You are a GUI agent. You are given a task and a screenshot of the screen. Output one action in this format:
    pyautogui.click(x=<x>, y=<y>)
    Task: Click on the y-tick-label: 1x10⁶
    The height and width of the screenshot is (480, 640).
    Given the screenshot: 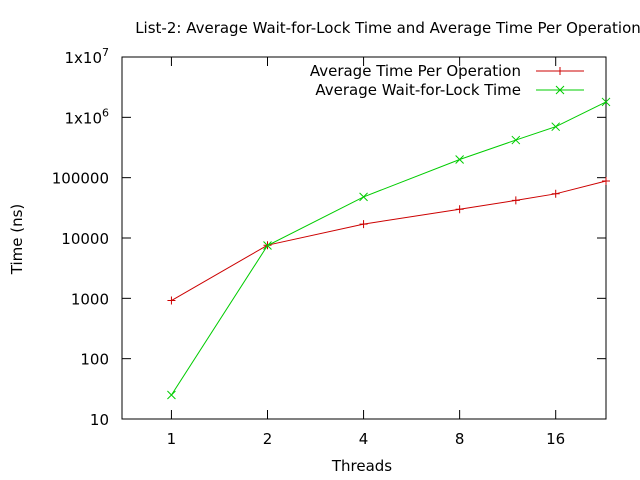 What is the action you would take?
    pyautogui.click(x=86, y=116)
    